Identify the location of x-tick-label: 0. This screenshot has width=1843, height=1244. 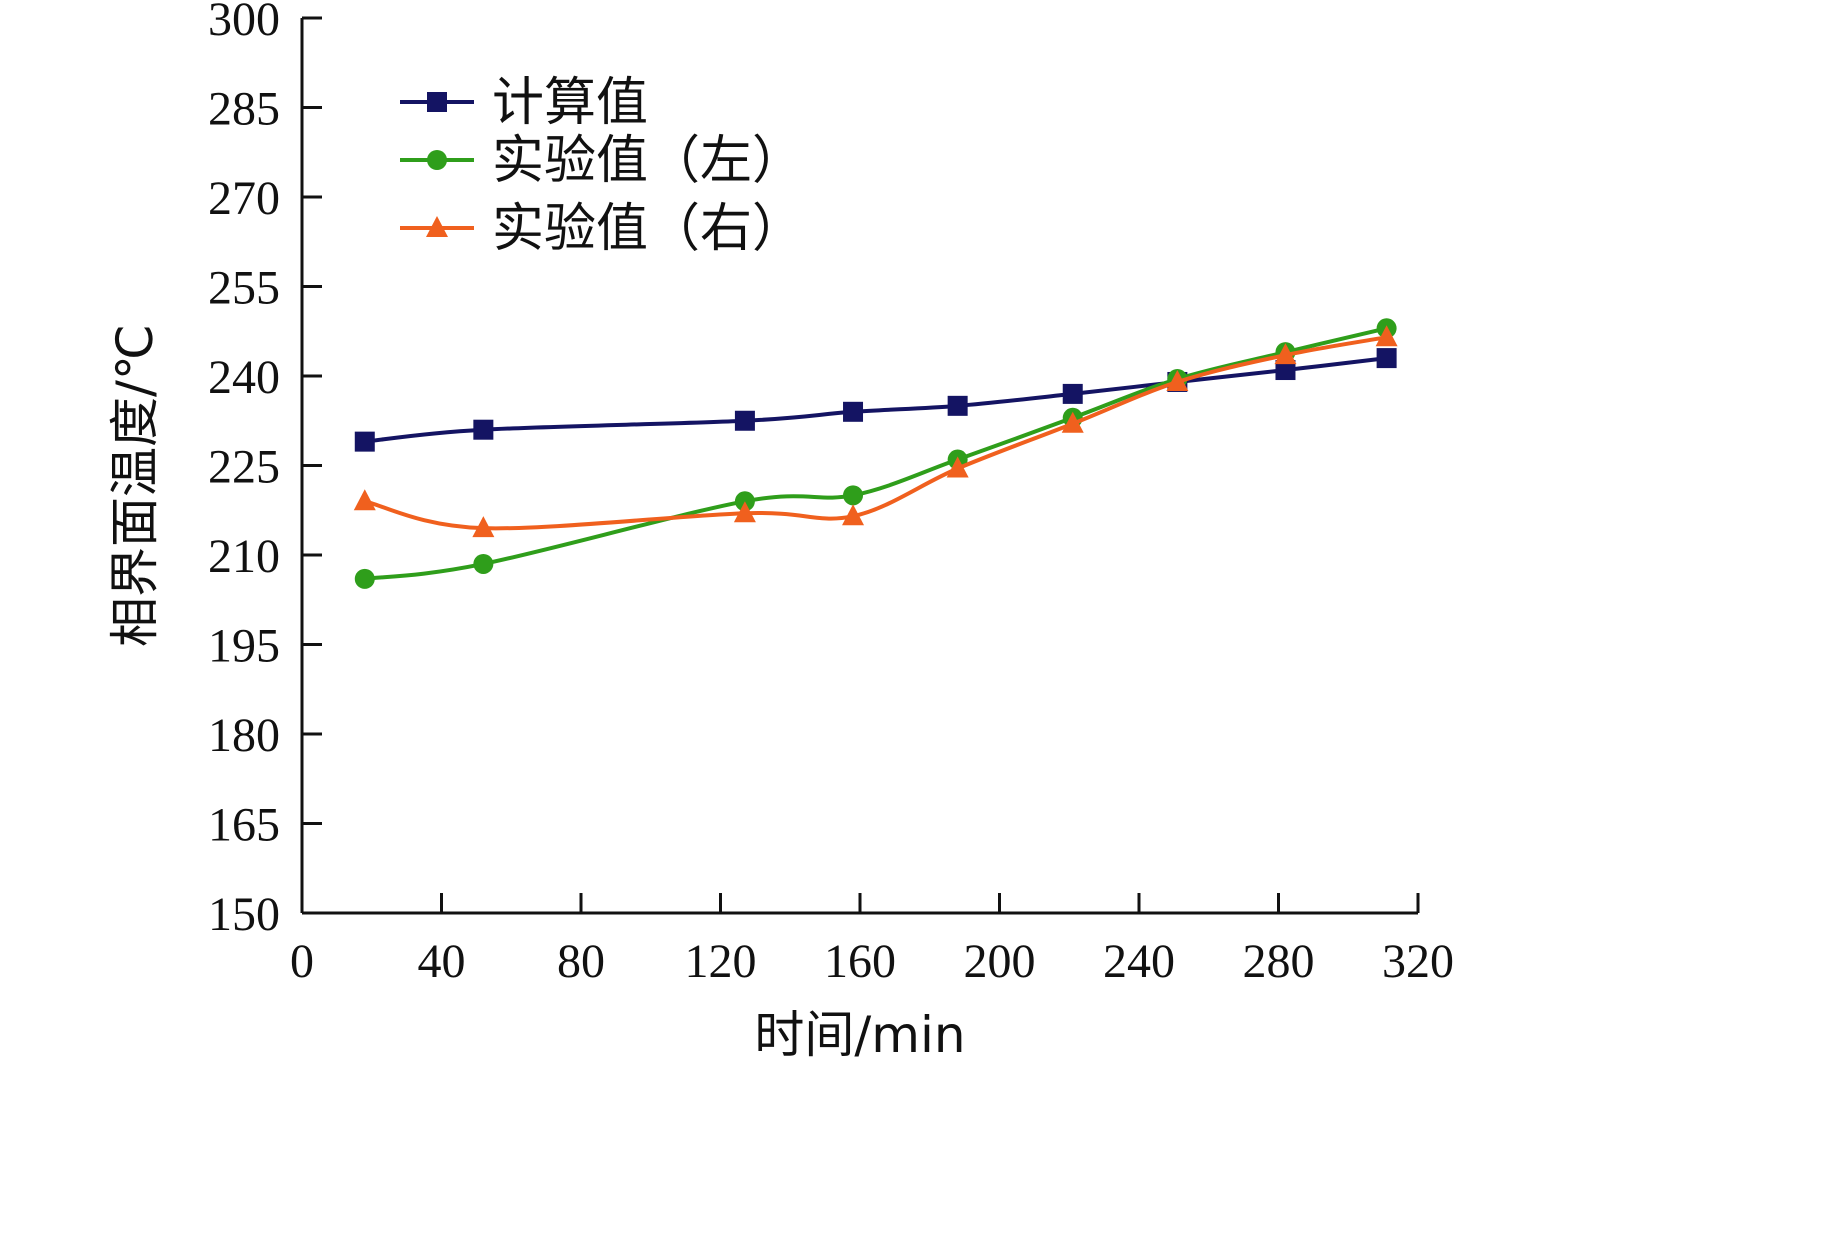
(302, 961).